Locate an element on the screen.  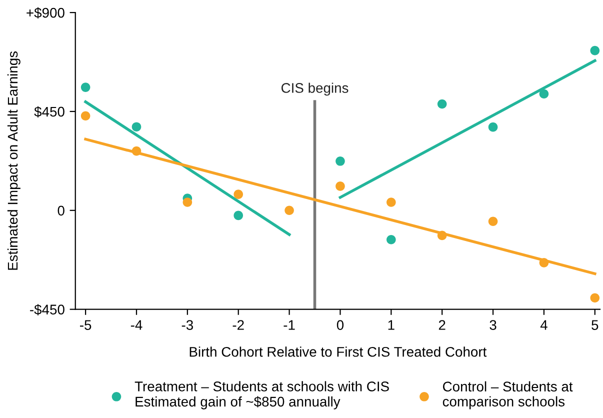
x-tick-label: -2 is located at coordinates (238, 325).